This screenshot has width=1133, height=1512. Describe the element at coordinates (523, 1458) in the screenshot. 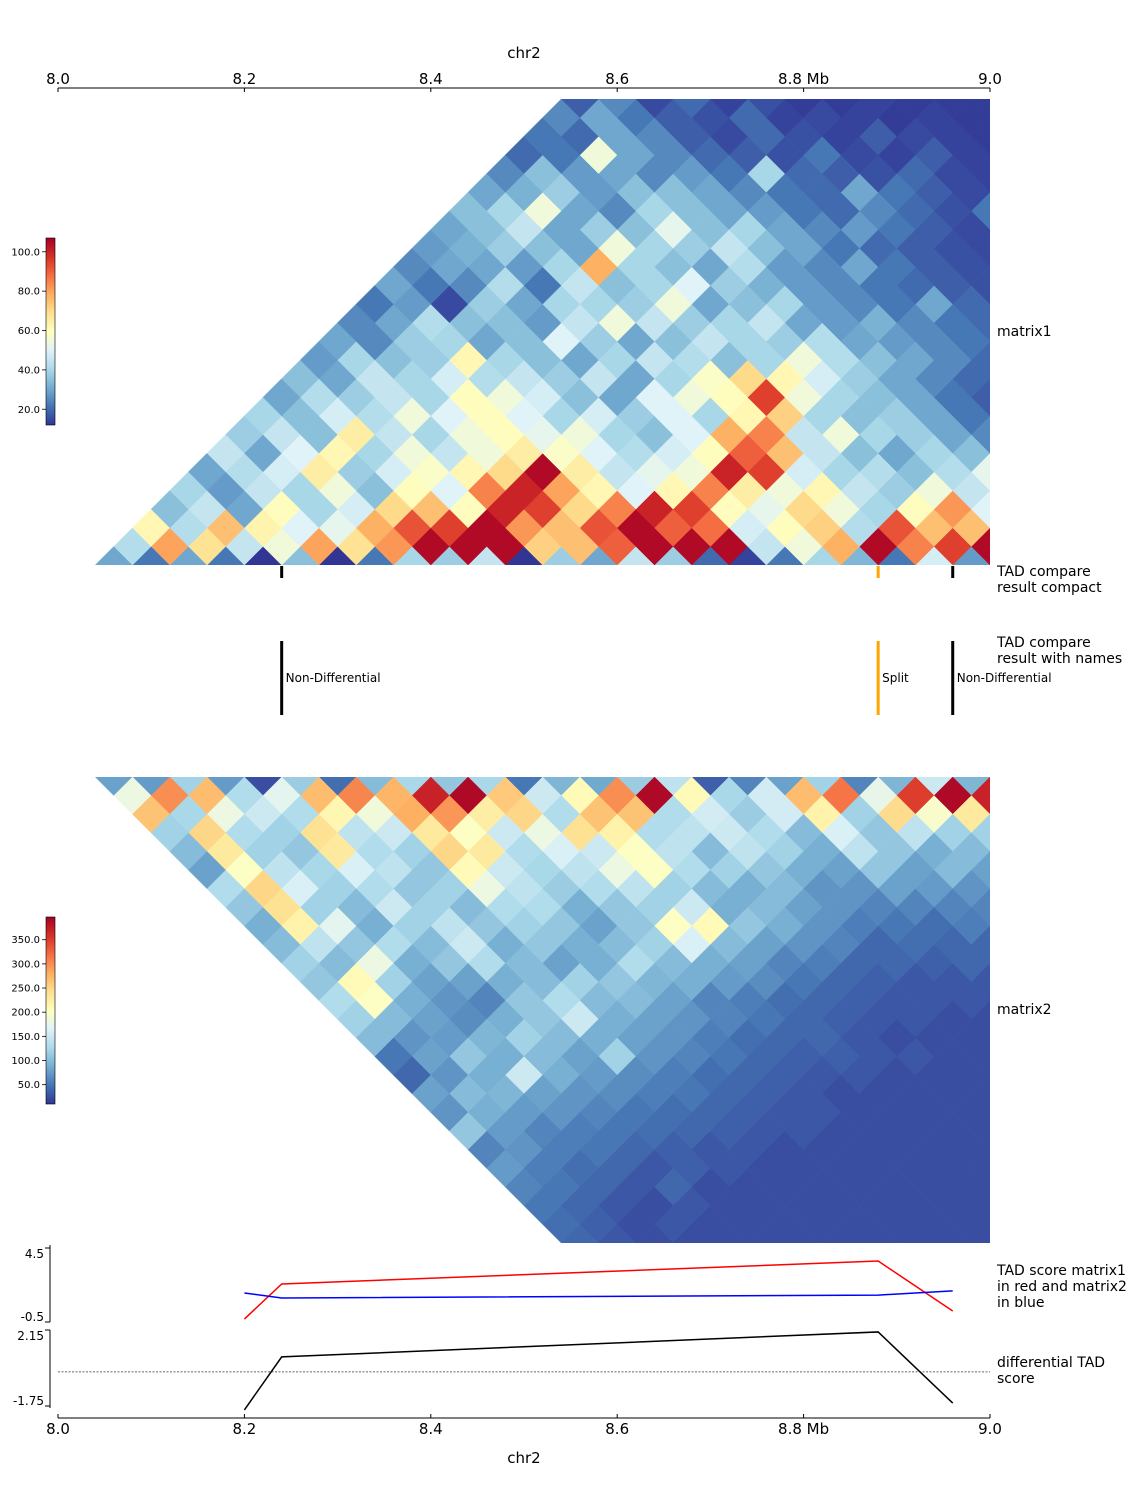

I see `bottom-axis-label: chr2` at that location.